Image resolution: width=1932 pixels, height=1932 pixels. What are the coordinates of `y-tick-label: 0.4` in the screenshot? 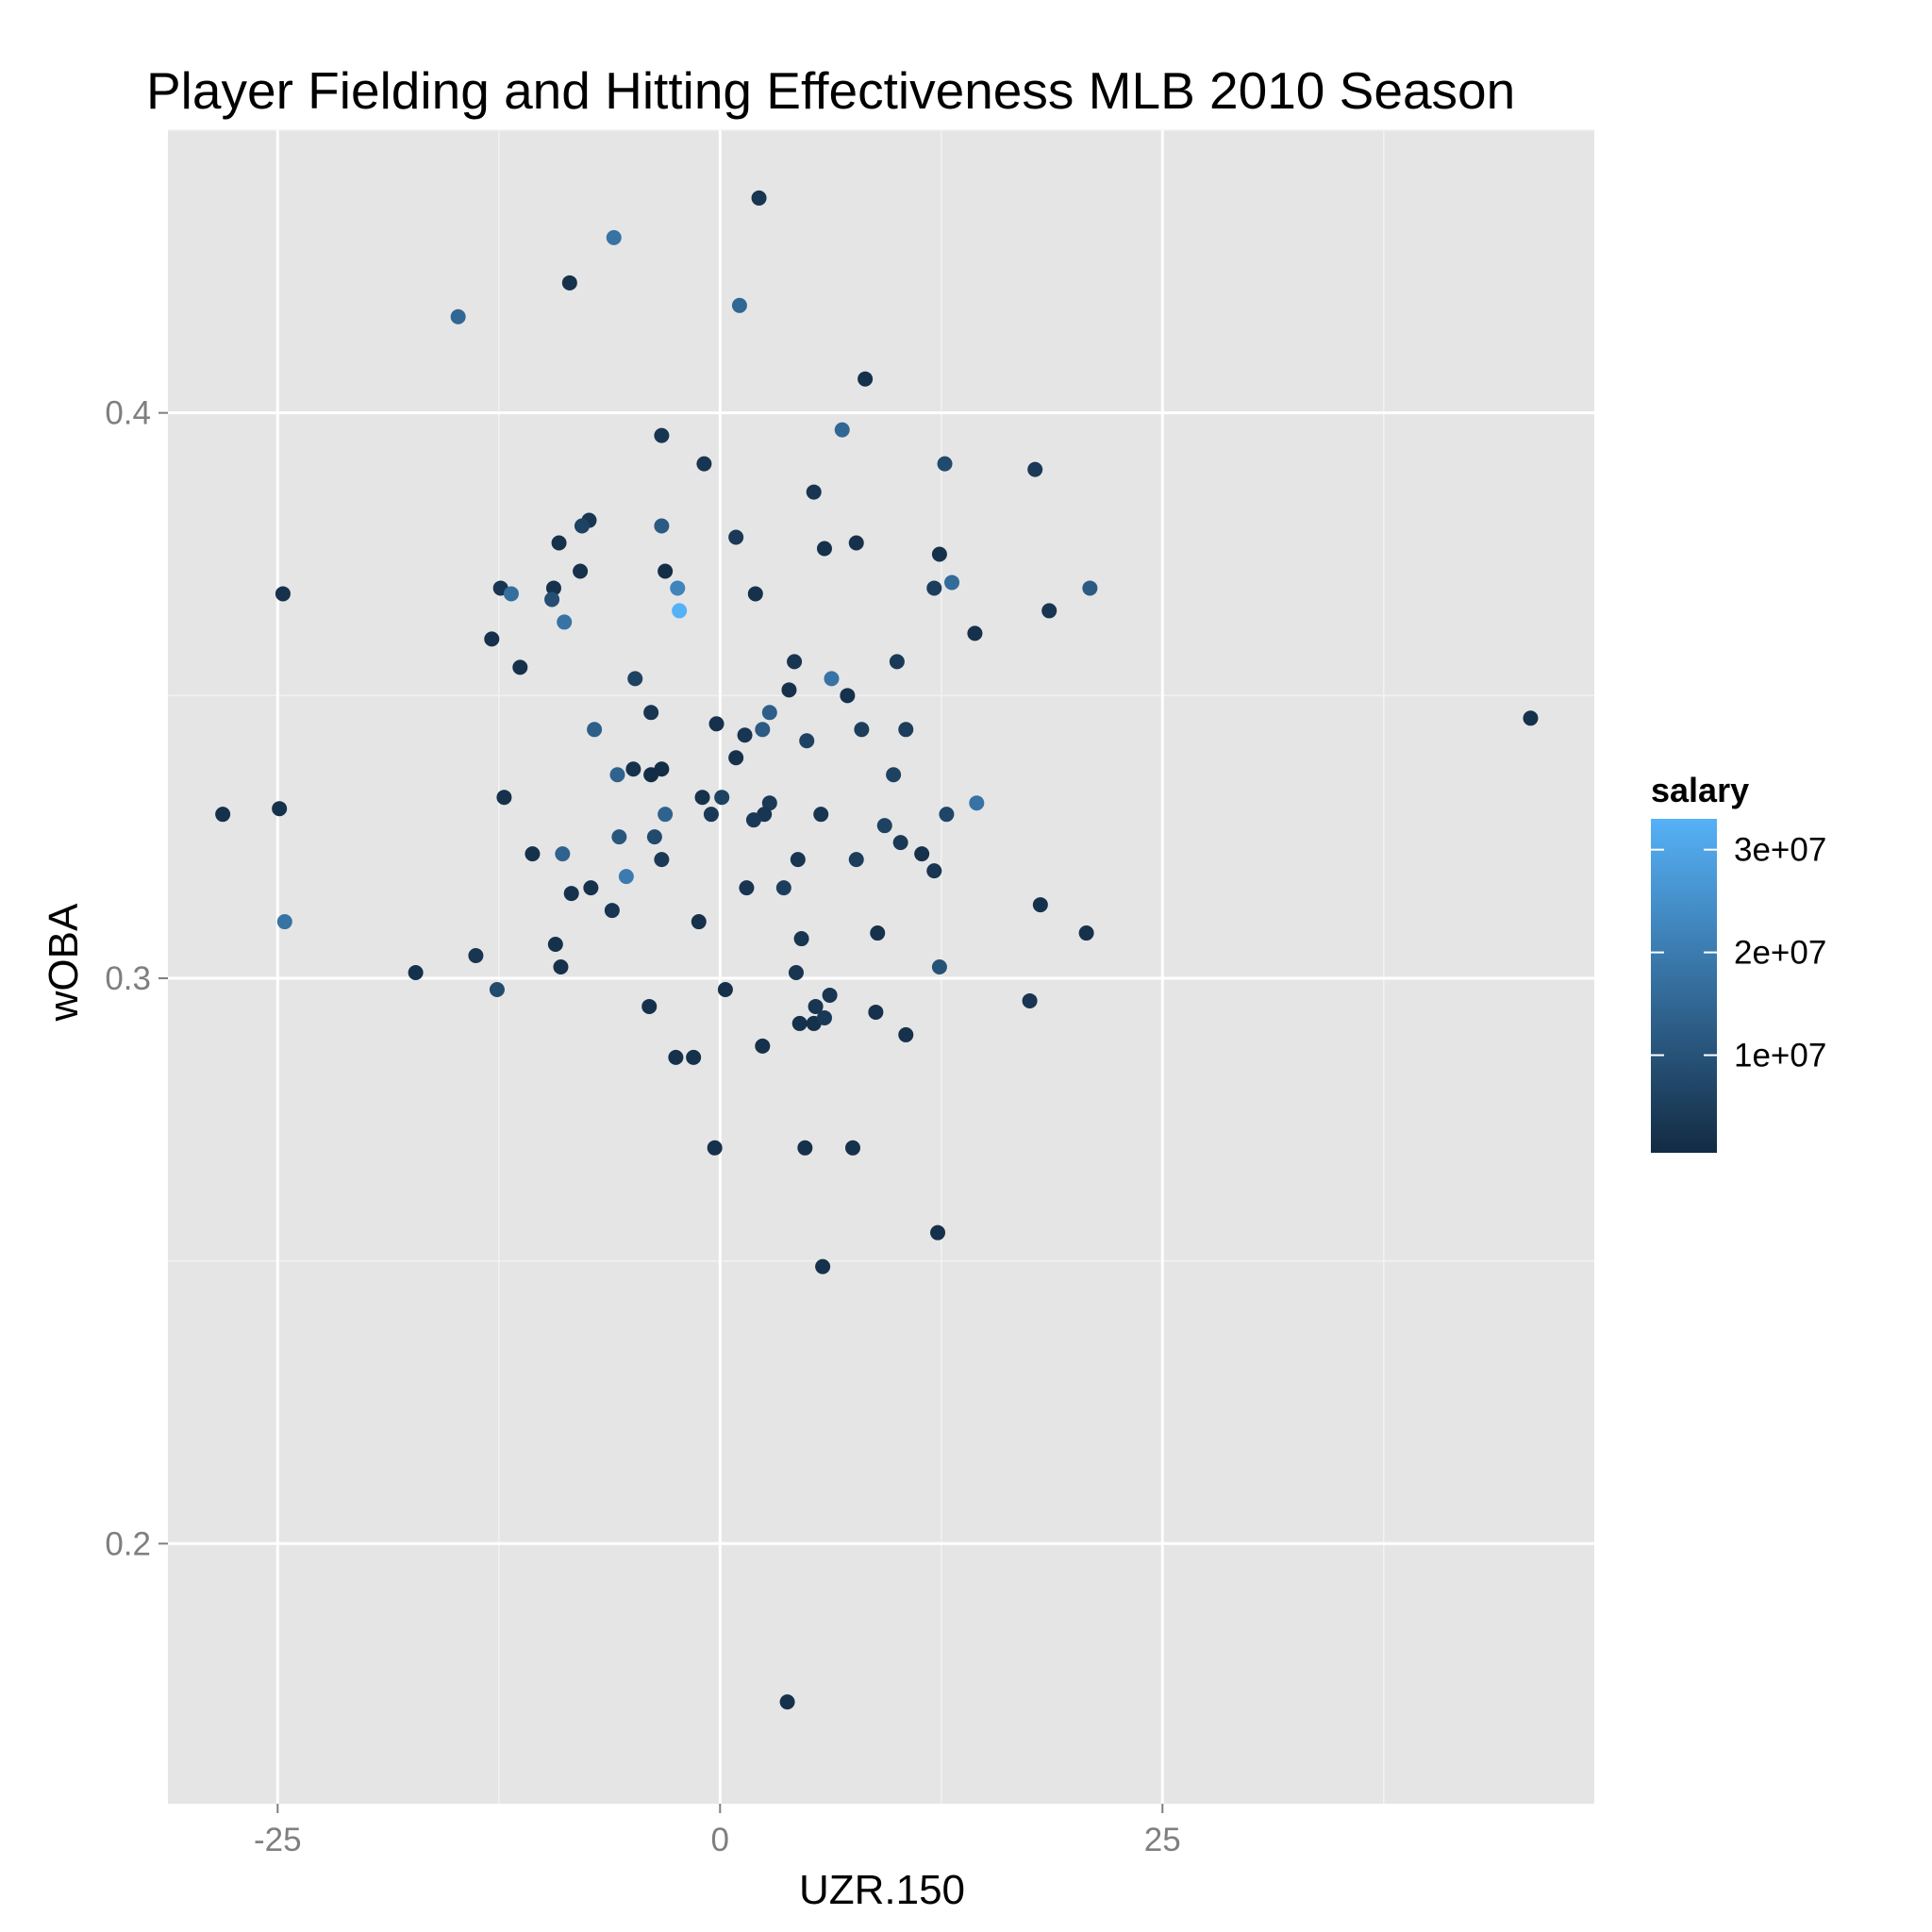 It's located at (128, 413).